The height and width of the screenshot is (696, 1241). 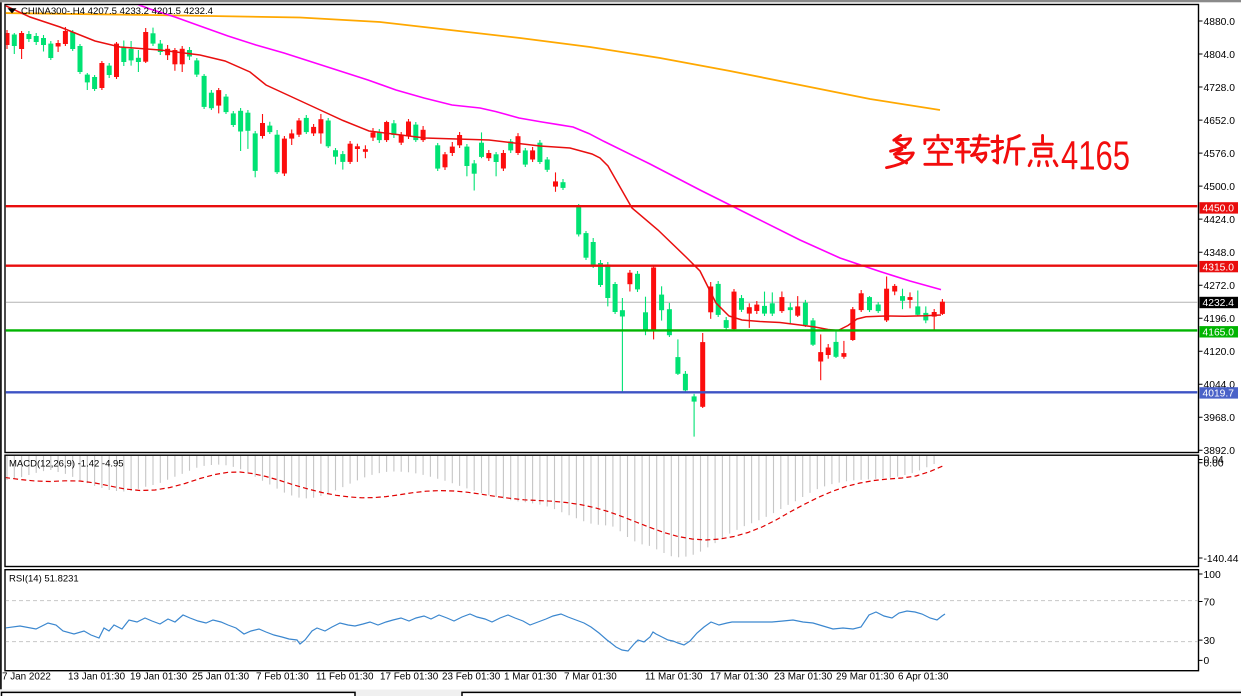 What do you see at coordinates (1220, 88) in the screenshot?
I see `svg-text: 4728.0` at bounding box center [1220, 88].